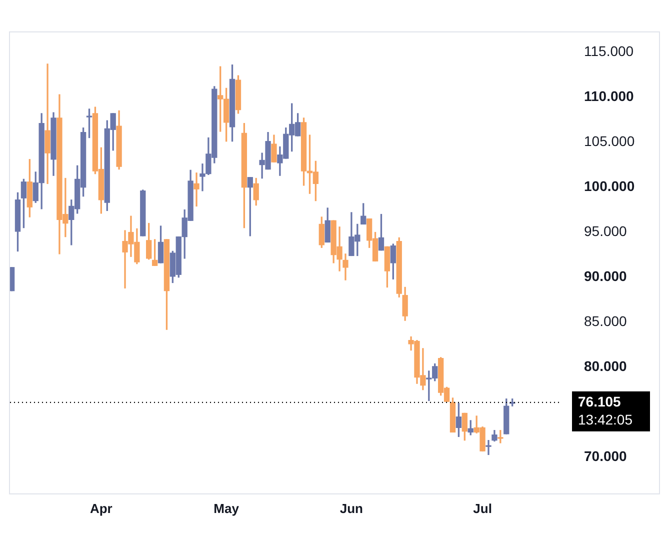  Describe the element at coordinates (606, 456) in the screenshot. I see `y-tick-label: 70.000` at that location.